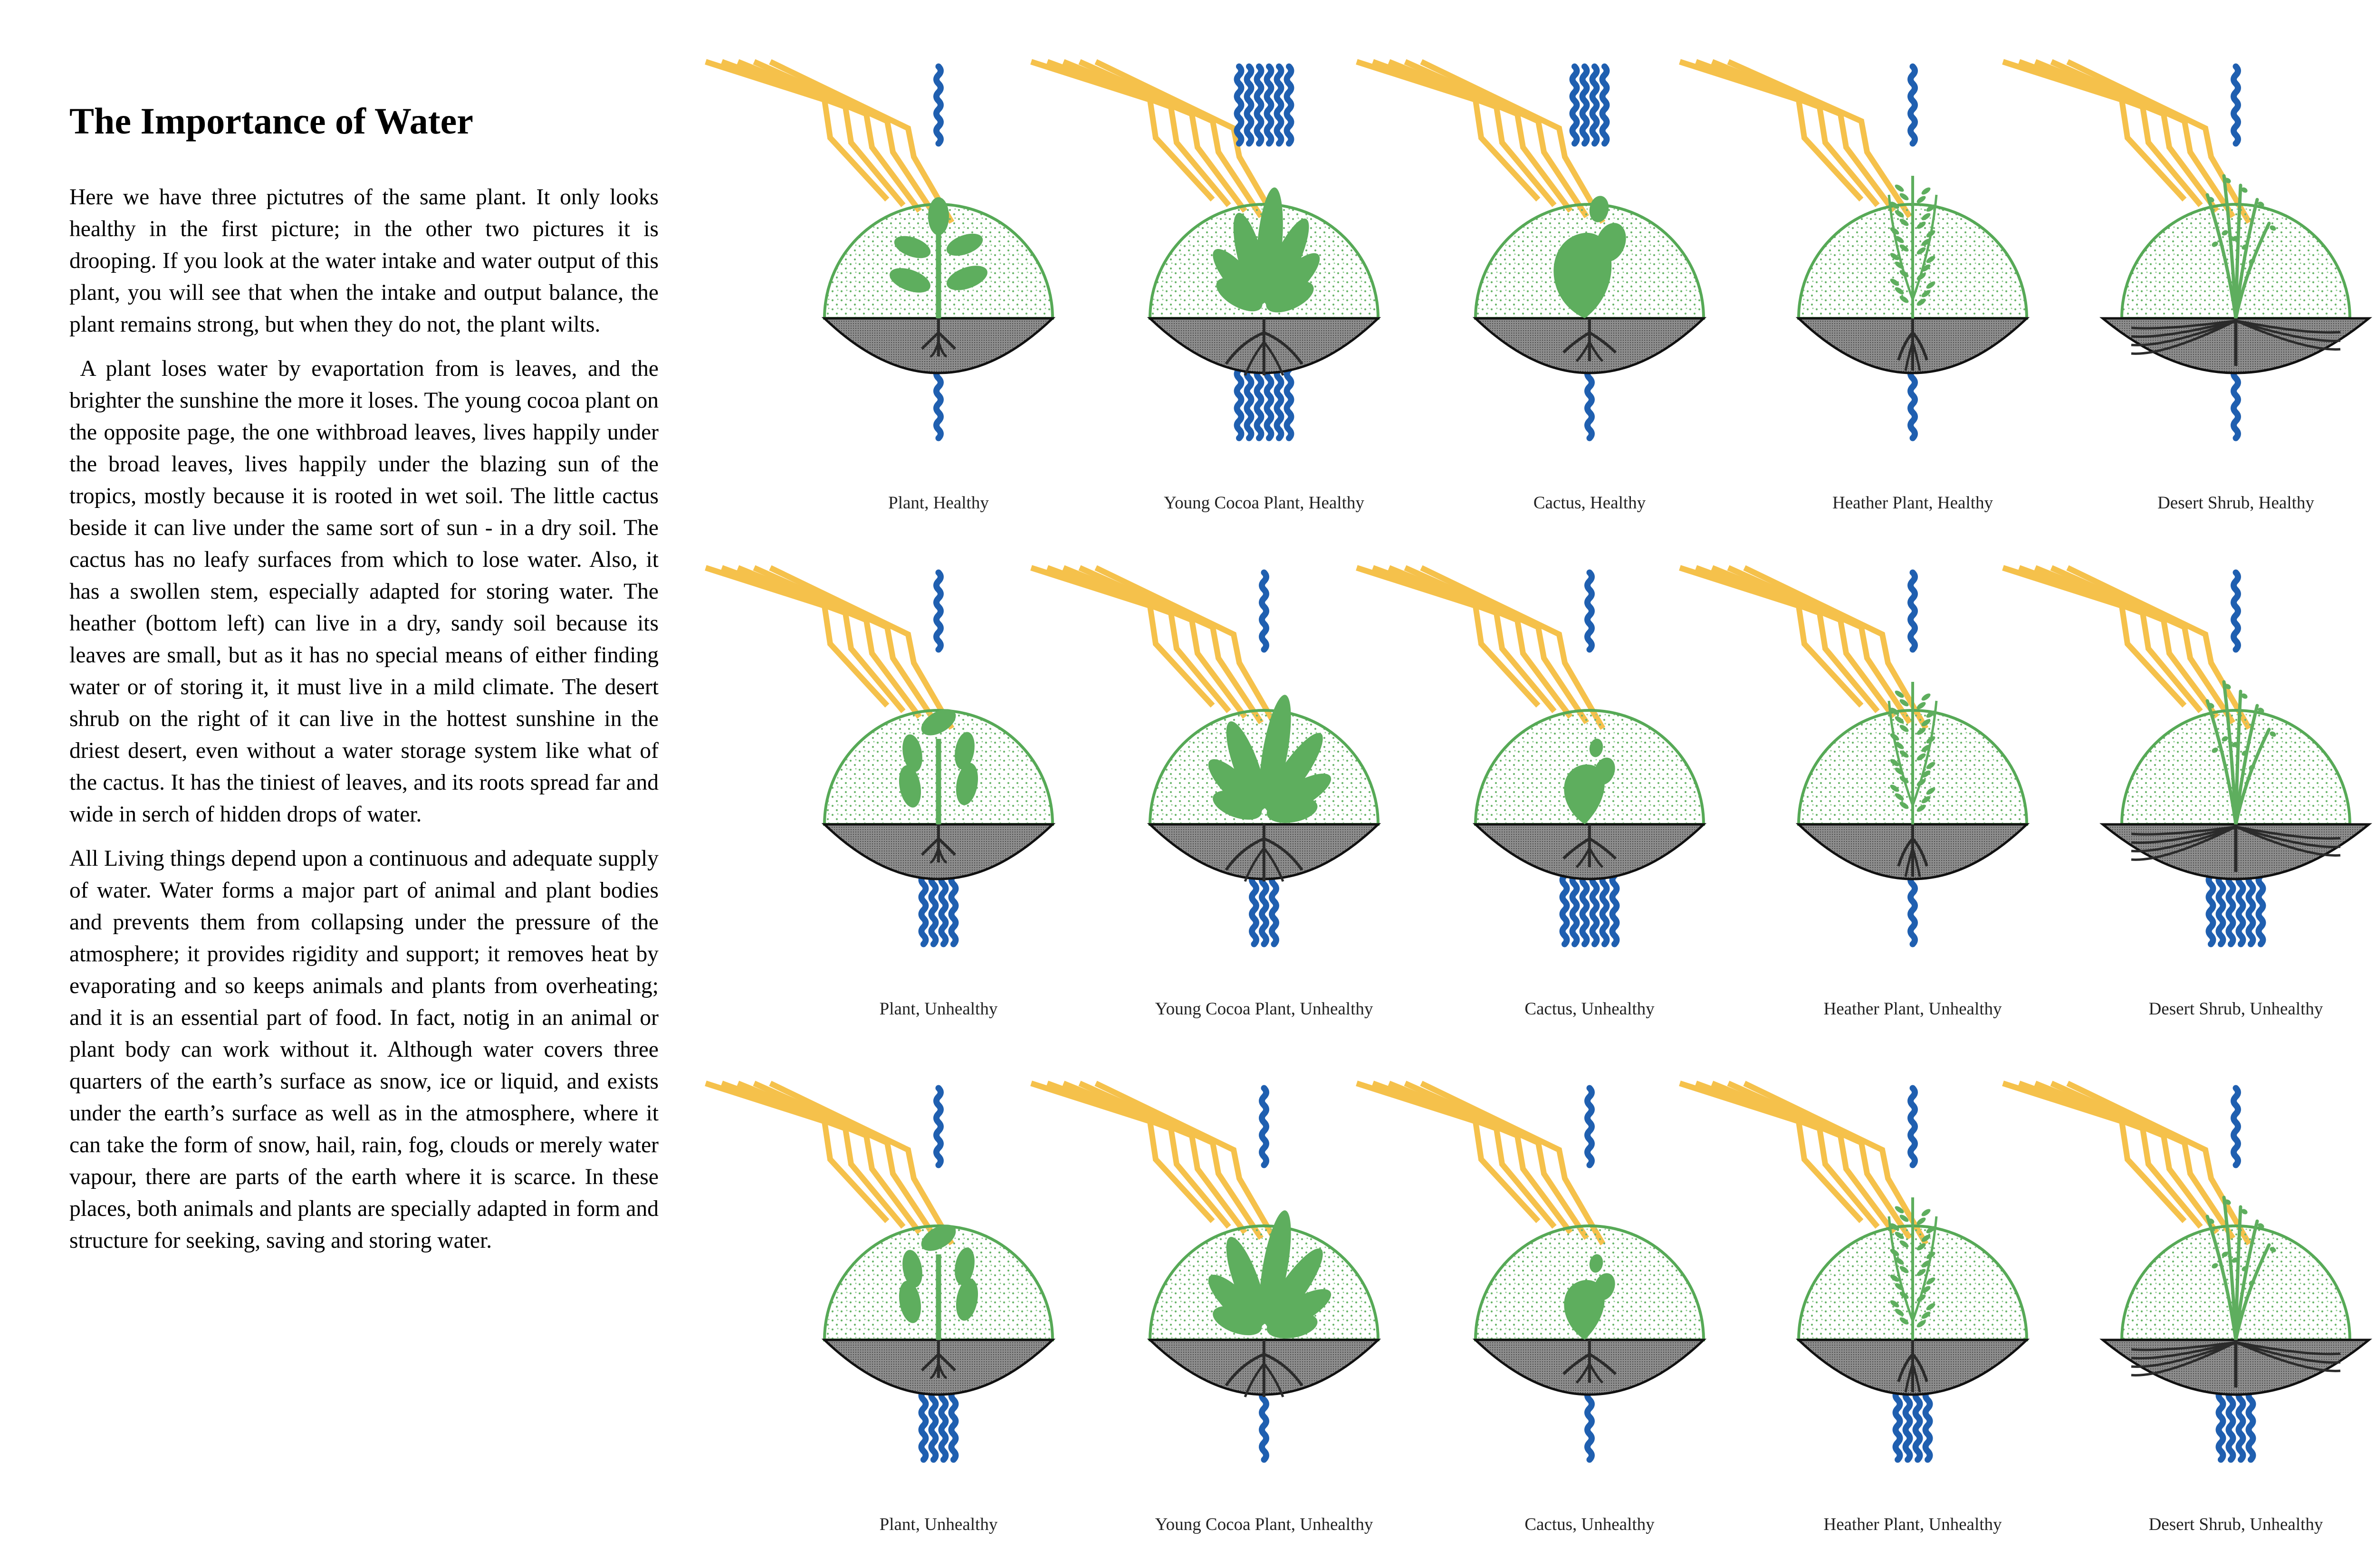 The height and width of the screenshot is (1568, 2376). What do you see at coordinates (1264, 503) in the screenshot?
I see `panel-caption: Young Cocoa Plant, Healthy` at bounding box center [1264, 503].